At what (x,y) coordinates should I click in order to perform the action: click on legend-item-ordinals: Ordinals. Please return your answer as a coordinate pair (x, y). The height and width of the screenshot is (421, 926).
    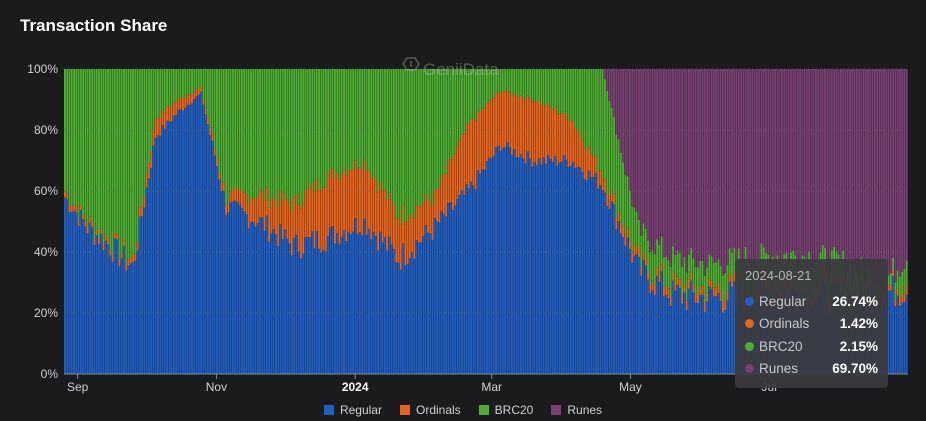
    Looking at the image, I should click on (430, 410).